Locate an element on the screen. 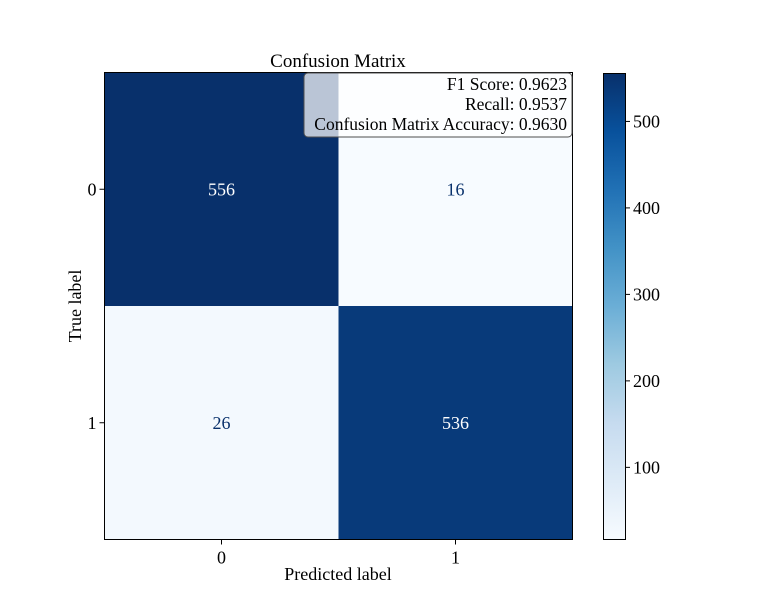  colorbar-tick-label: 300 is located at coordinates (646, 294).